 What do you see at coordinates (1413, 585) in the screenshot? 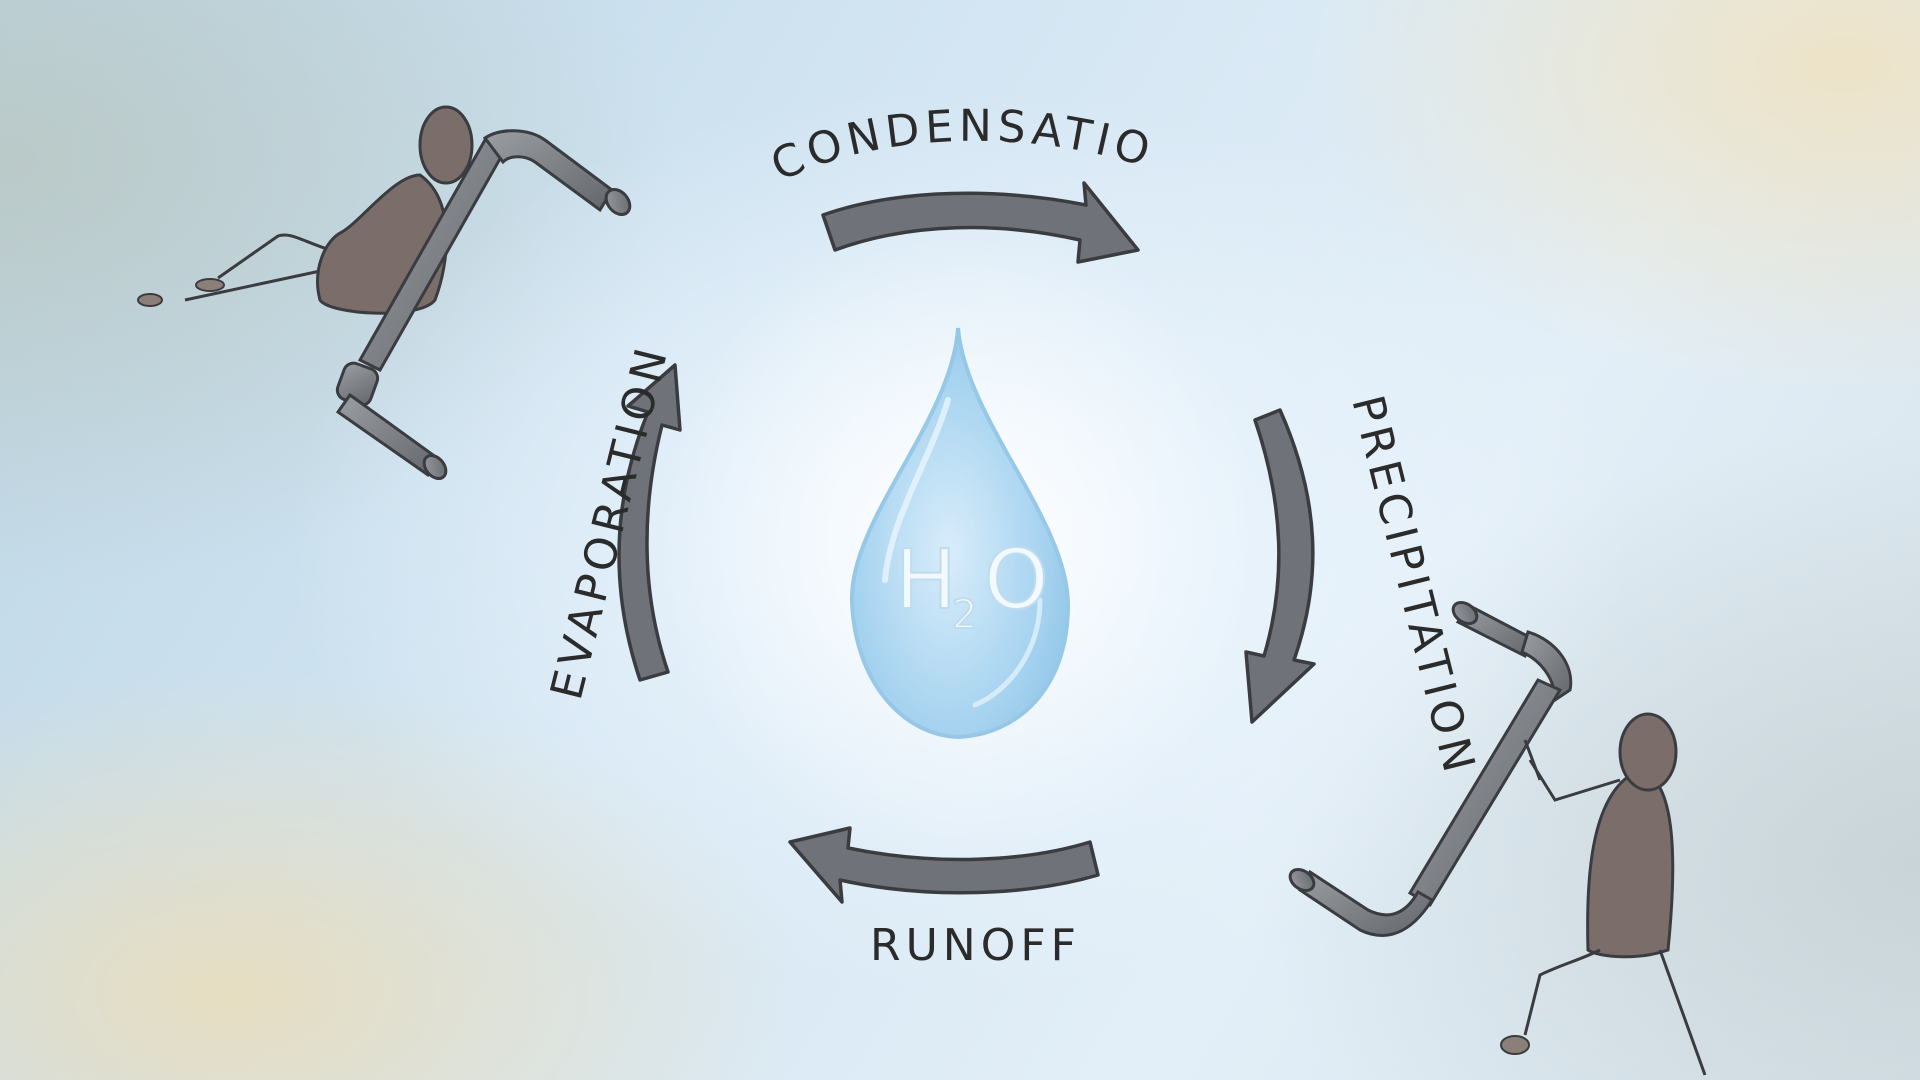
I see `label-precipitation: PRECIPITATION` at bounding box center [1413, 585].